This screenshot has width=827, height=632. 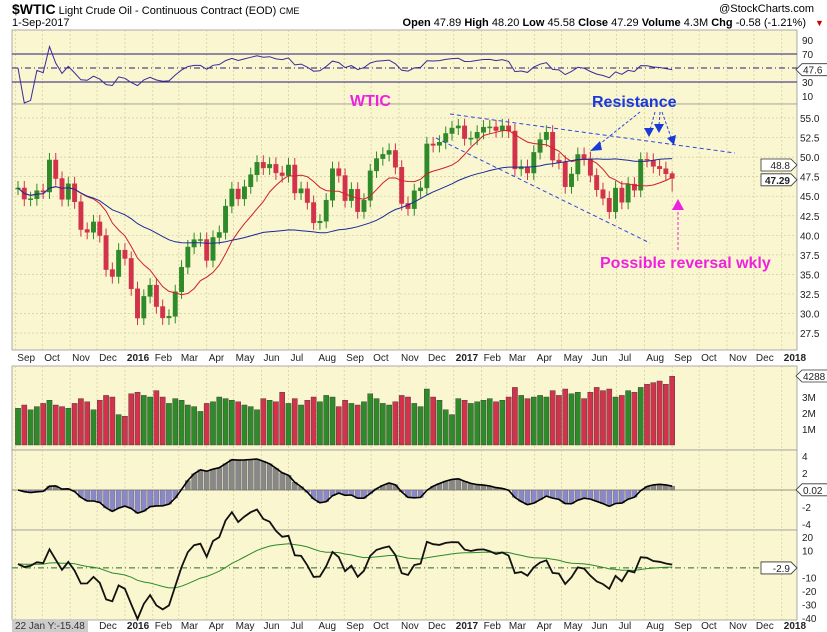 What do you see at coordinates (810, 119) in the screenshot?
I see `price-tick-label: 55.0` at bounding box center [810, 119].